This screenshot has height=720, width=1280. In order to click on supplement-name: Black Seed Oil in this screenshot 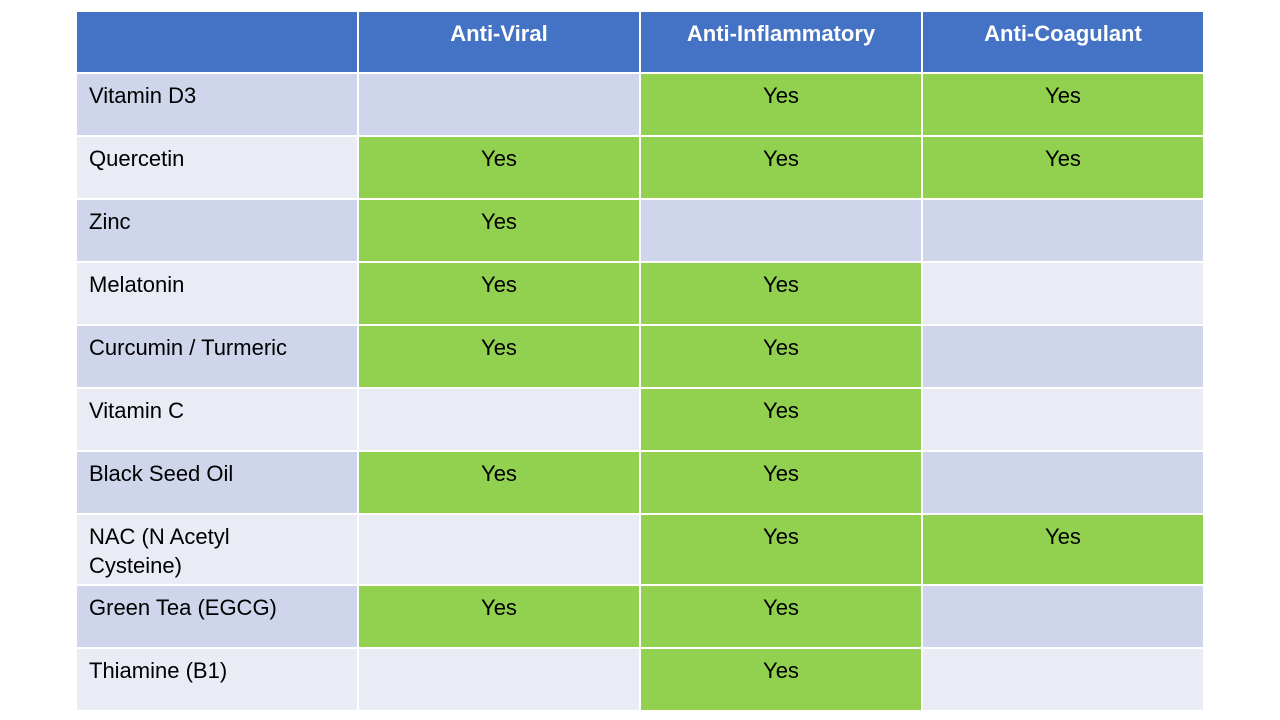, I will do `click(217, 482)`.